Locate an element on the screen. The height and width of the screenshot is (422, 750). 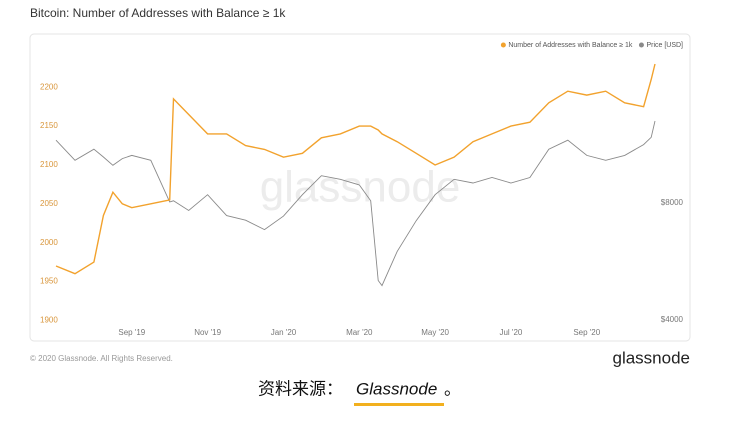
x-tick-label: Nov '19 is located at coordinates (207, 332).